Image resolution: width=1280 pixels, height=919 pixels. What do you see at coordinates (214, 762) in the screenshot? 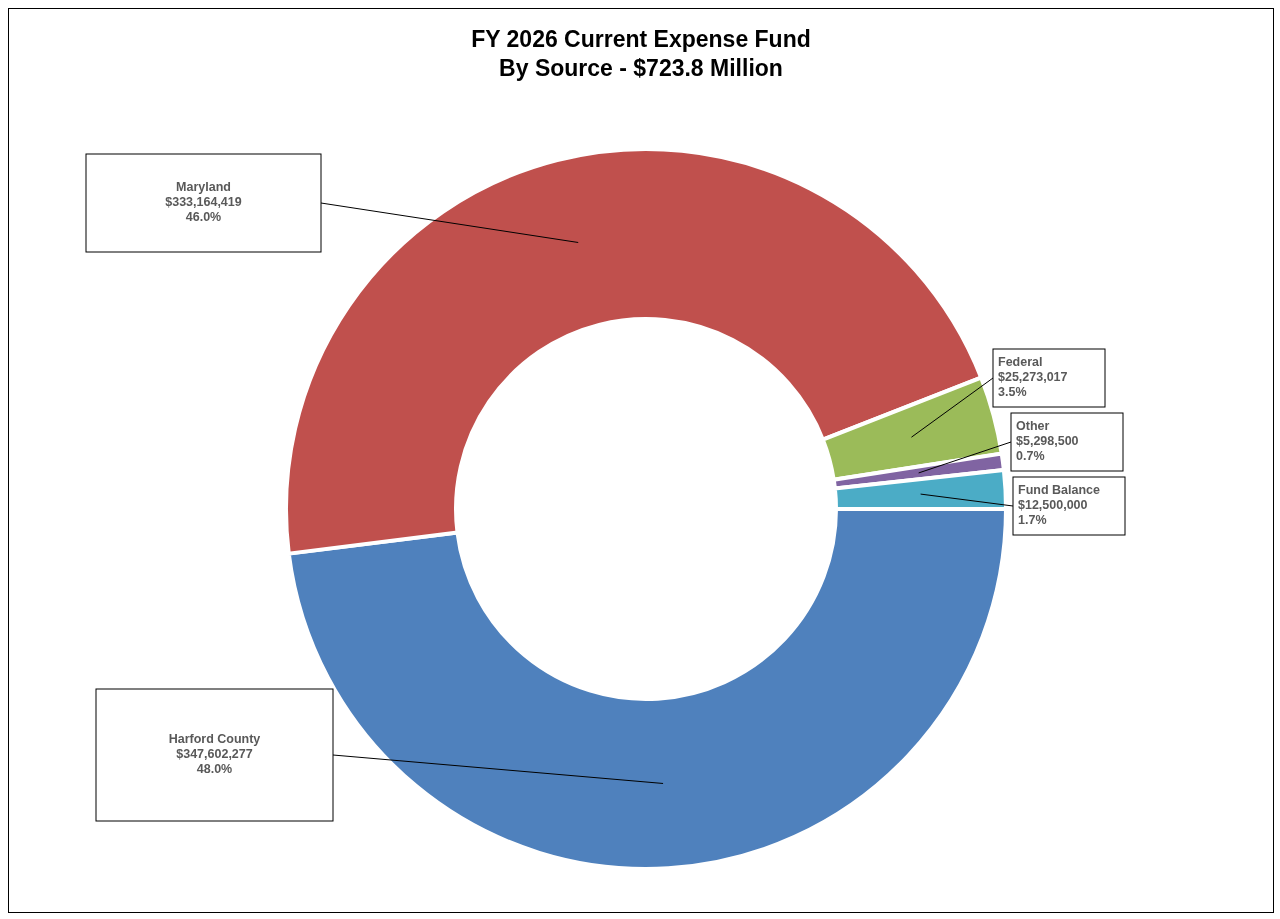
I see `data-label: $347,602,277 48.0%` at bounding box center [214, 762].